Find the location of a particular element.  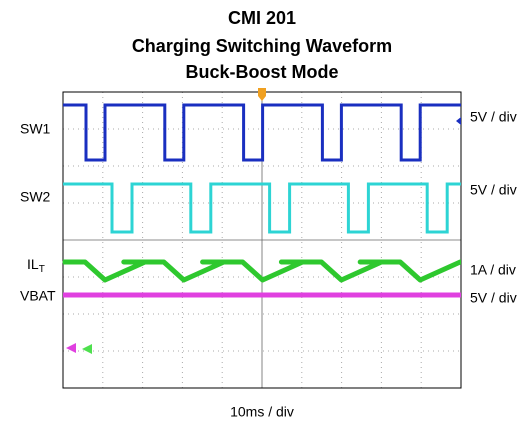

channel-label: ILT is located at coordinates (36, 265).